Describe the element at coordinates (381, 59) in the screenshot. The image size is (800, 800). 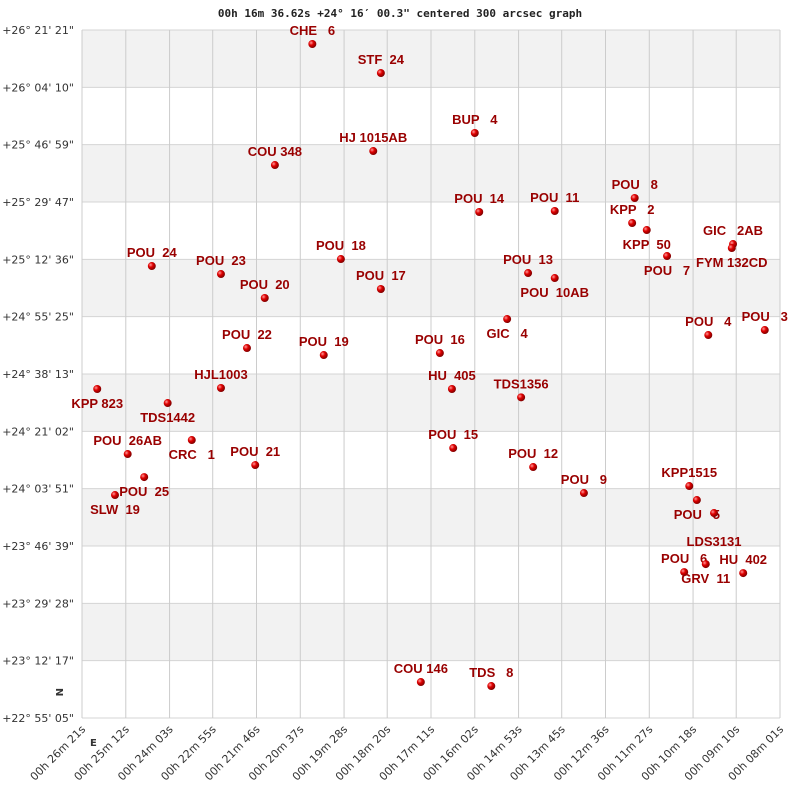
I see `star-label: STF 24` at that location.